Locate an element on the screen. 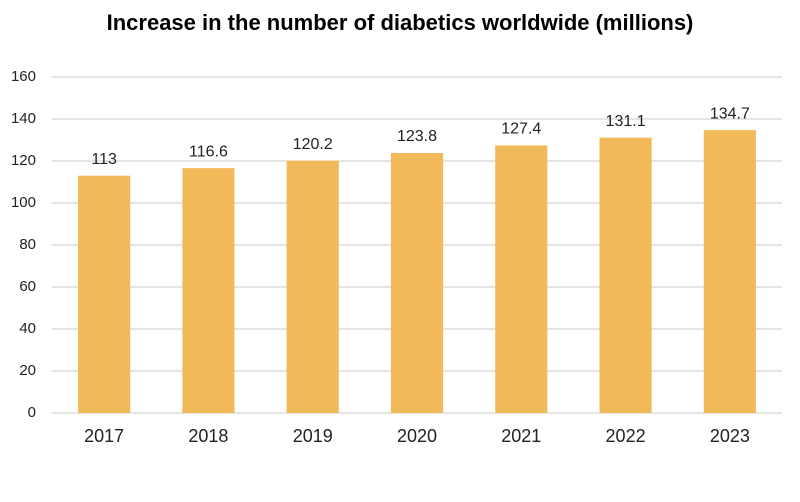 The height and width of the screenshot is (502, 800). y-tick-label: 140 is located at coordinates (23, 118).